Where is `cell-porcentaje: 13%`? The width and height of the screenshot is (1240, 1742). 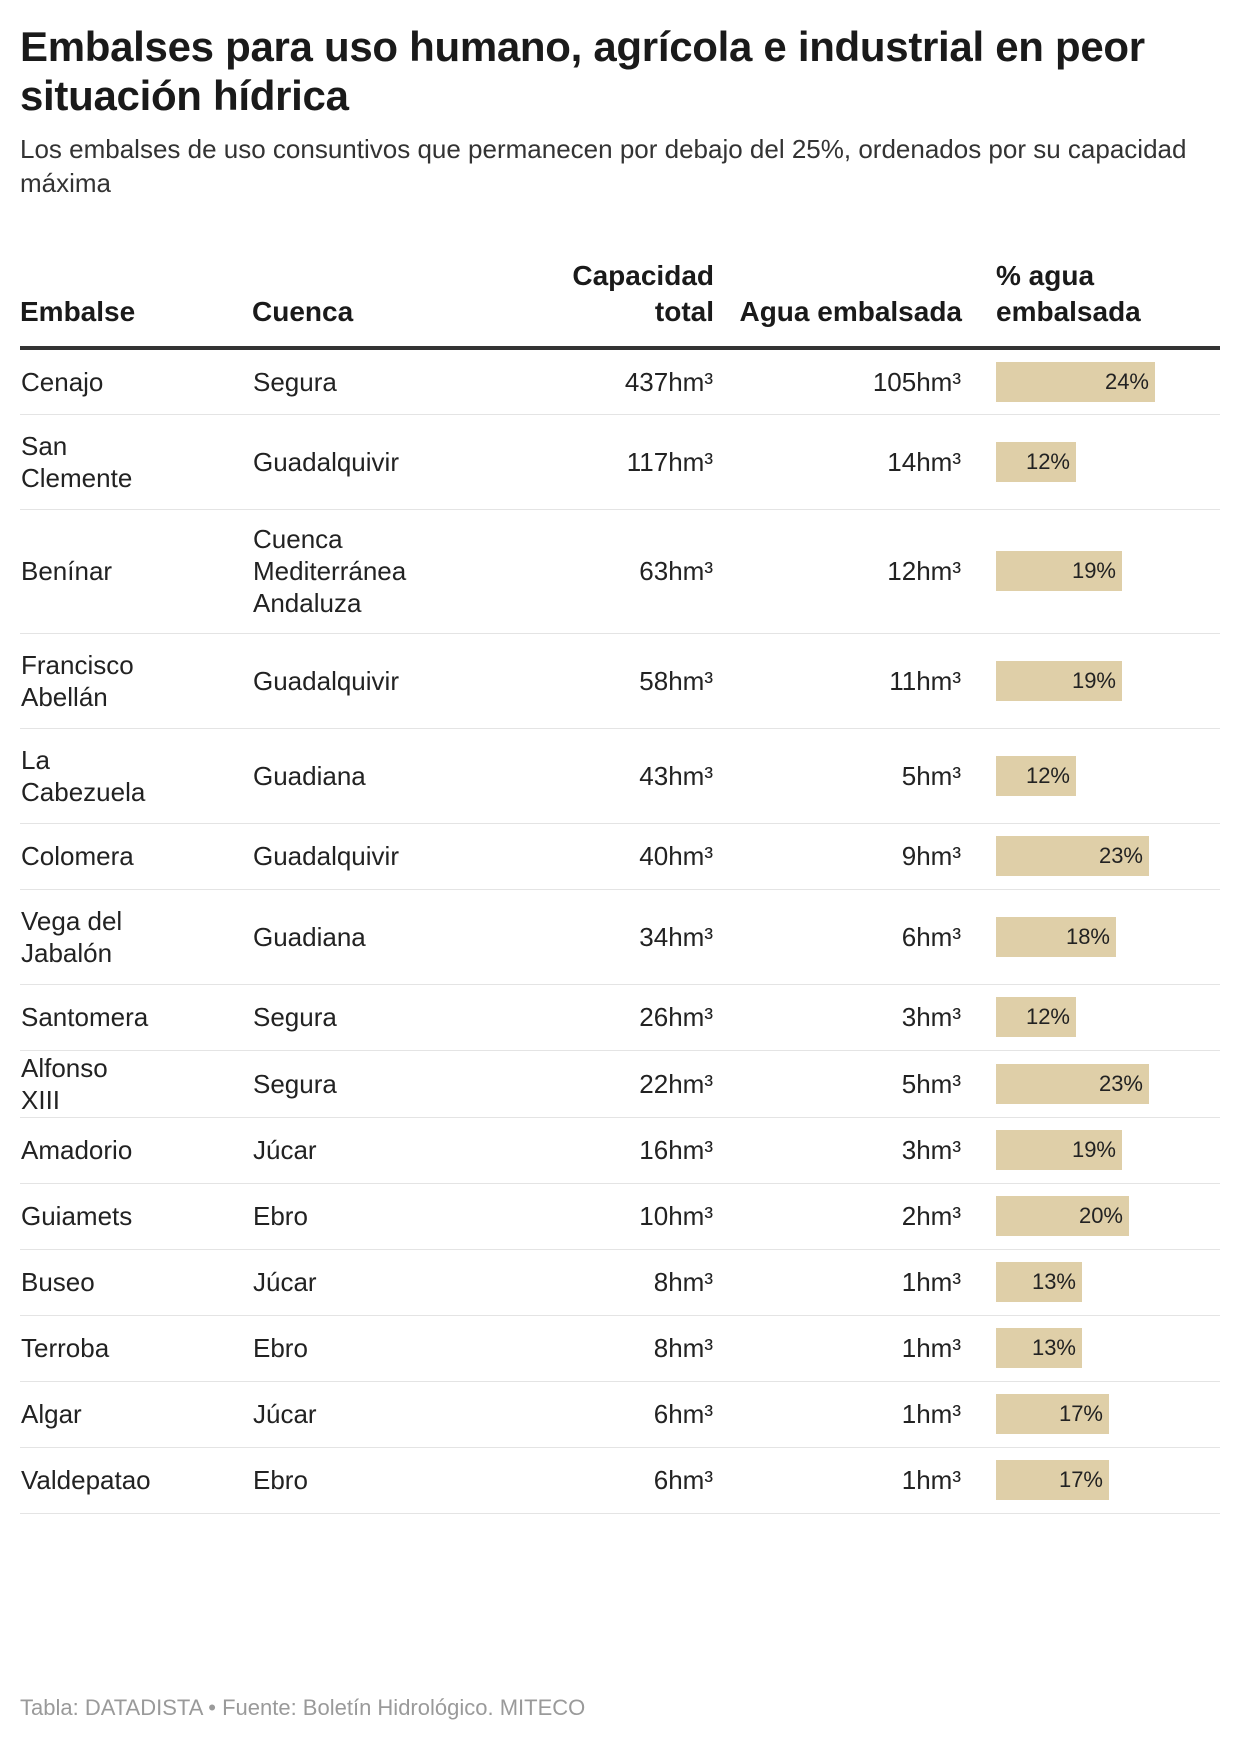
cell-porcentaje: 13% is located at coordinates (1091, 1348).